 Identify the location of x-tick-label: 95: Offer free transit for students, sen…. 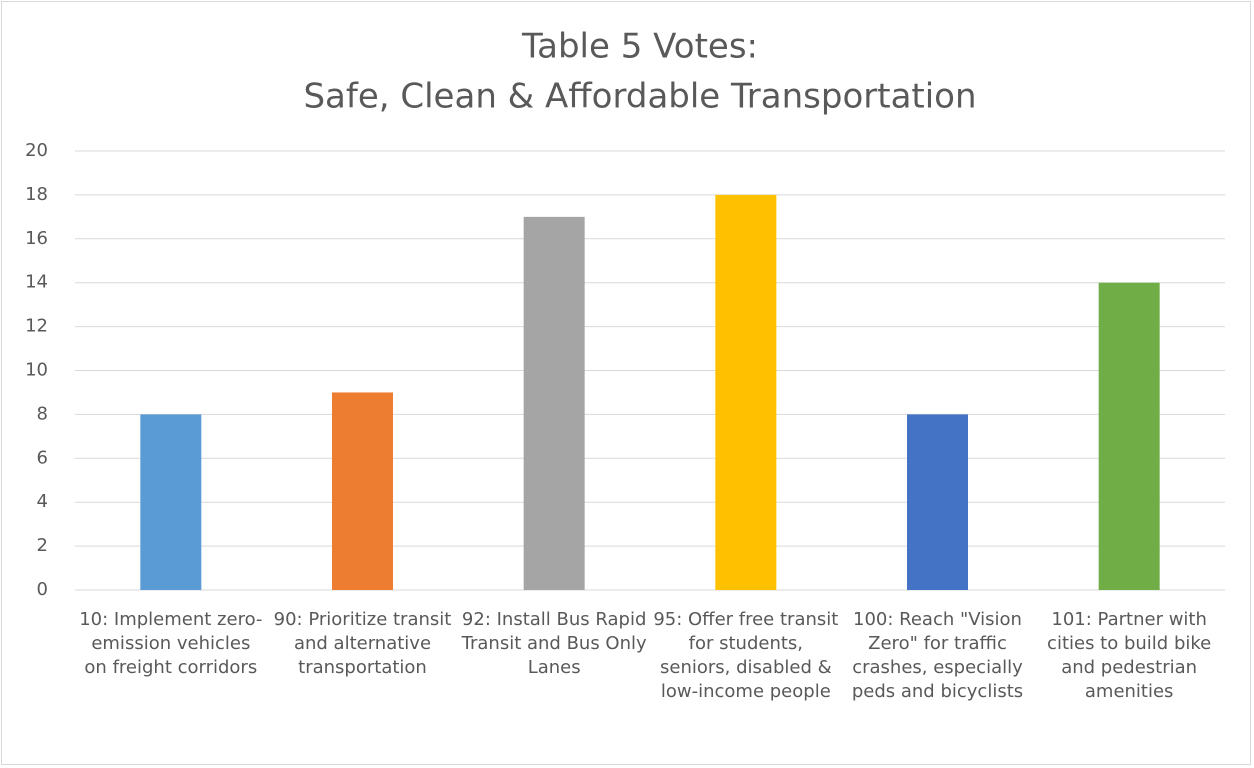
(746, 655).